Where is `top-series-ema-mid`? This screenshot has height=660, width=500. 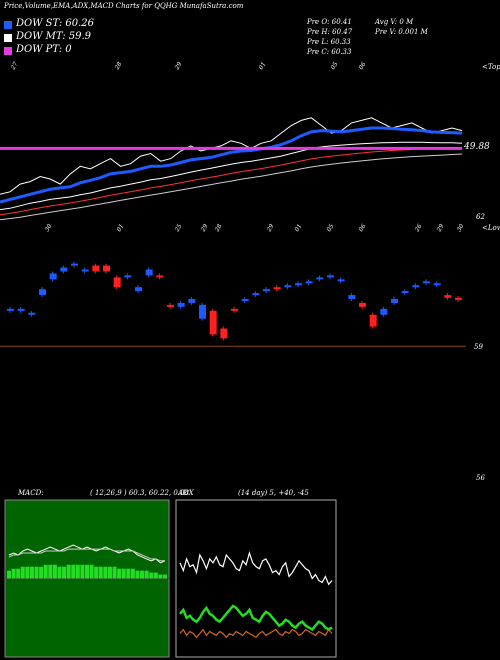 top-series-ema-mid is located at coordinates (231, 176).